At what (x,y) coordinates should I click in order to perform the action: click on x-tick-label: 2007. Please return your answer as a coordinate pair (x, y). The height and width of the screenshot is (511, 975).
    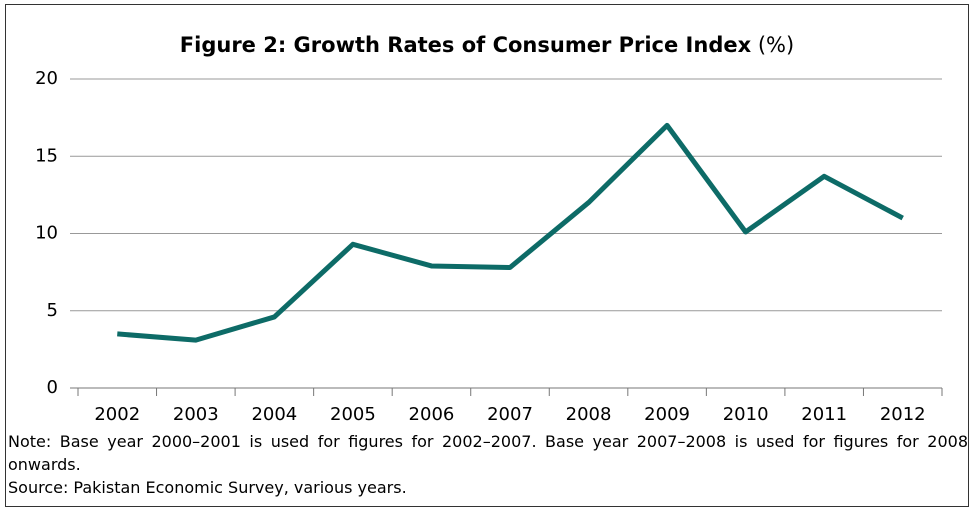
    Looking at the image, I should click on (510, 414).